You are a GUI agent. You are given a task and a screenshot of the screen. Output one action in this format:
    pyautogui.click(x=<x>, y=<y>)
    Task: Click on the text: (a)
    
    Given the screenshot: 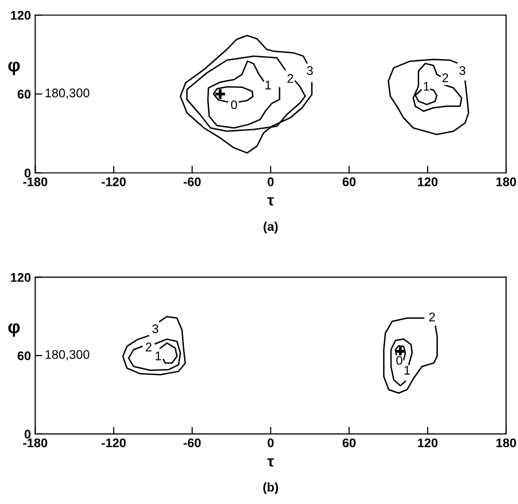 What is the action you would take?
    pyautogui.click(x=271, y=228)
    